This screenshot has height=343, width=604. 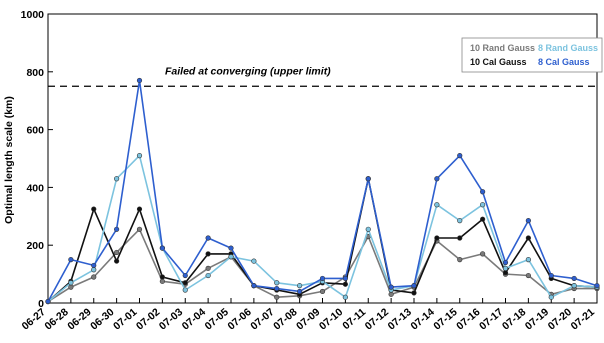 What do you see at coordinates (468, 319) in the screenshot?
I see `x-tick-label: 07-16` at bounding box center [468, 319].